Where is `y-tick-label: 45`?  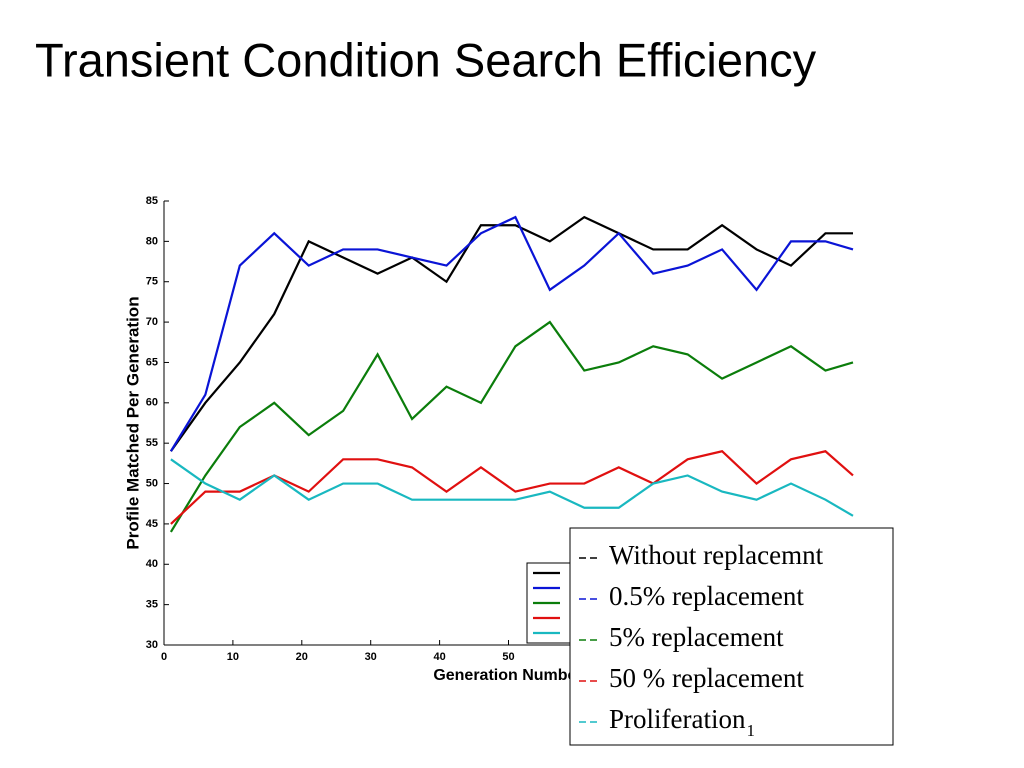
y-tick-label: 45 is located at coordinates (152, 524).